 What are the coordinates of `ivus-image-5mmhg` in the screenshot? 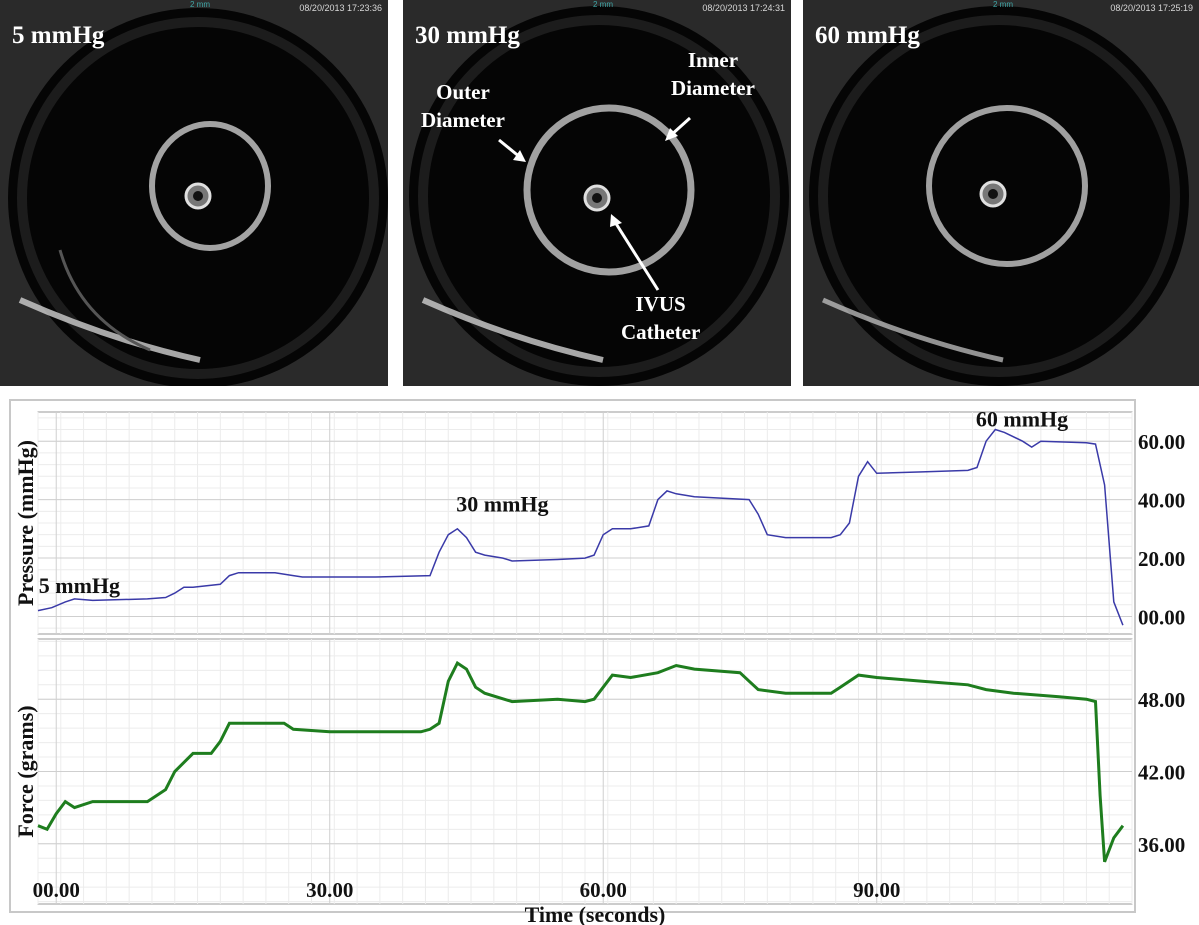 It's located at (198, 197).